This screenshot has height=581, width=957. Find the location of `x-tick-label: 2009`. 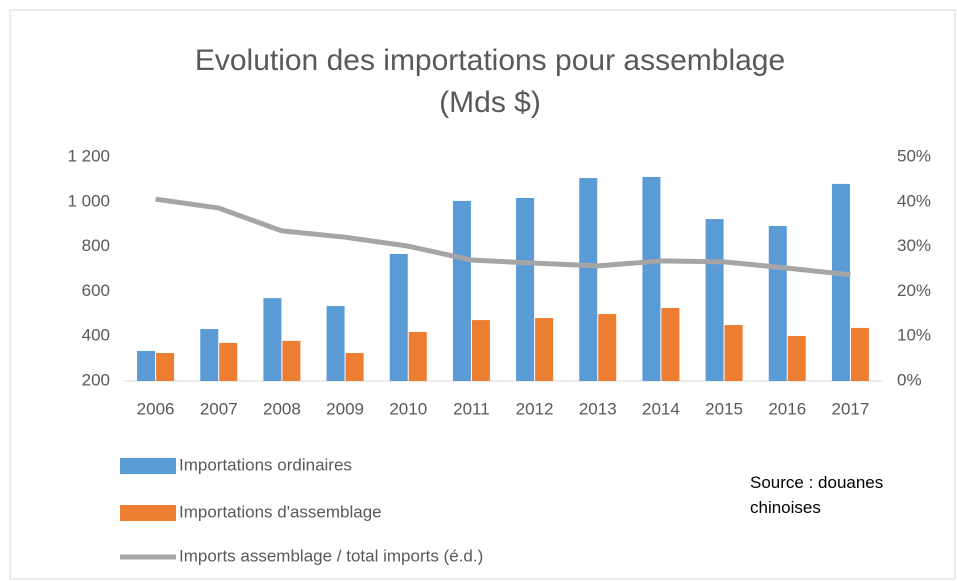

x-tick-label: 2009 is located at coordinates (345, 408).